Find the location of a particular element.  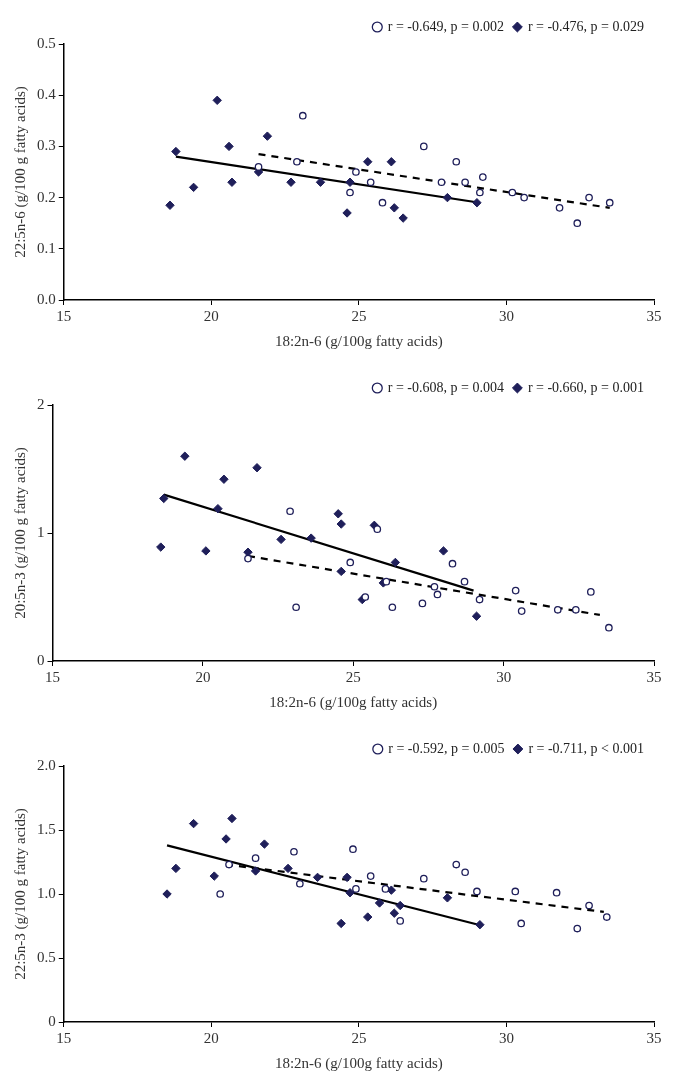

y-tick-label: 0.3 is located at coordinates (46, 145).